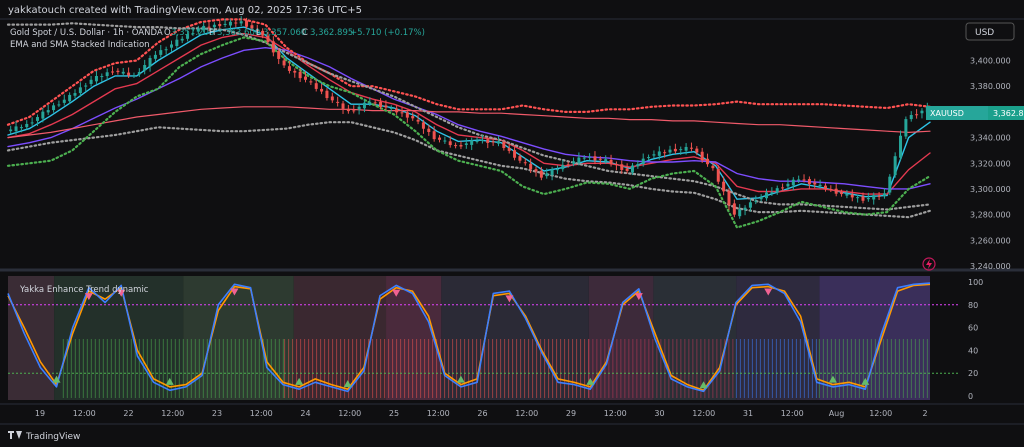 The image size is (1024, 447). What do you see at coordinates (284, 33) in the screenshot?
I see `ohlc-low-value: 3,357.060` at bounding box center [284, 33].